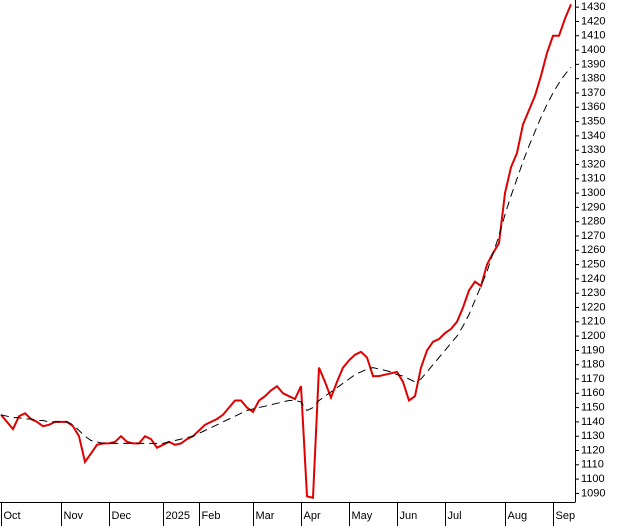 The image size is (630, 526). I want to click on y-tick-label: 1430, so click(593, 7).